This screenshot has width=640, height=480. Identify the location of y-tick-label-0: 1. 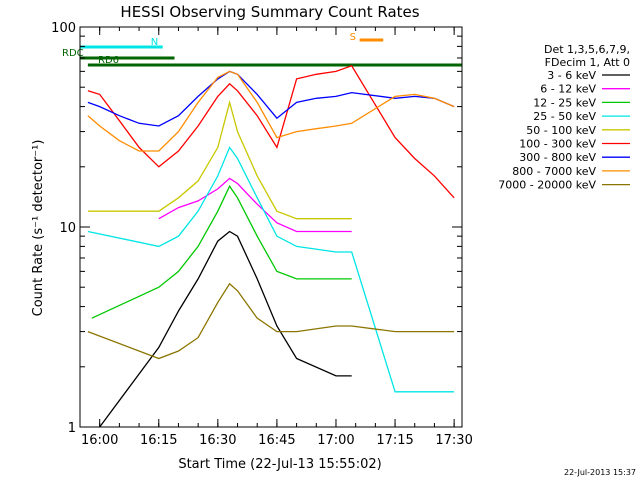
(72, 428).